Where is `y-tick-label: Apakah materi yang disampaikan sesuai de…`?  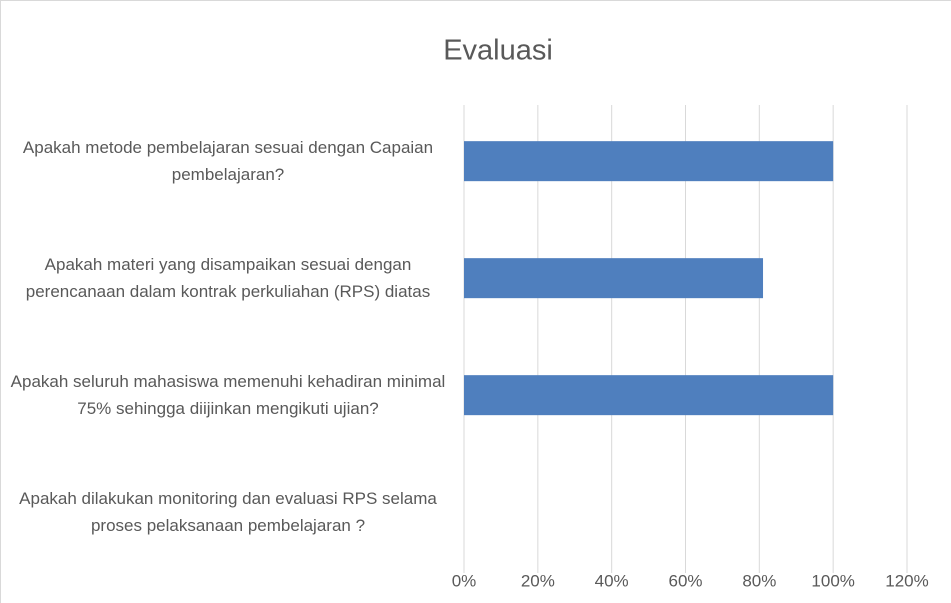
y-tick-label: Apakah materi yang disampaikan sesuai de… is located at coordinates (228, 278).